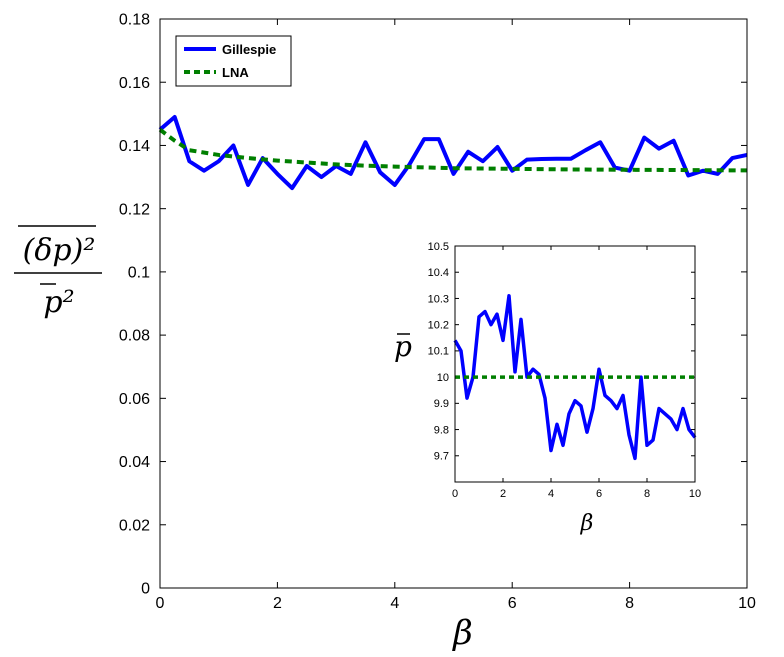 This screenshot has width=784, height=657. What do you see at coordinates (441, 457) in the screenshot?
I see `inset-y-tick-label: 9.7` at bounding box center [441, 457].